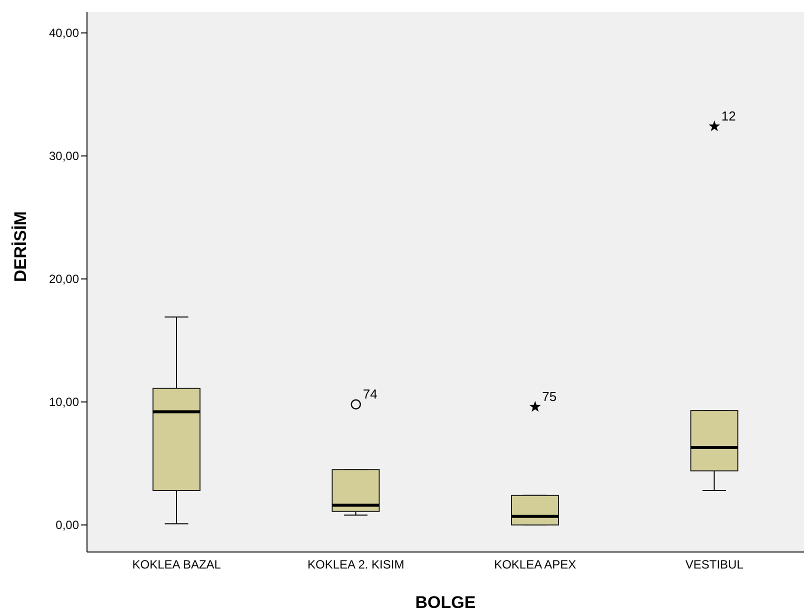 The image size is (806, 615). What do you see at coordinates (356, 565) in the screenshot?
I see `x-tick-label: KOKLEA 2. KISIM` at bounding box center [356, 565].